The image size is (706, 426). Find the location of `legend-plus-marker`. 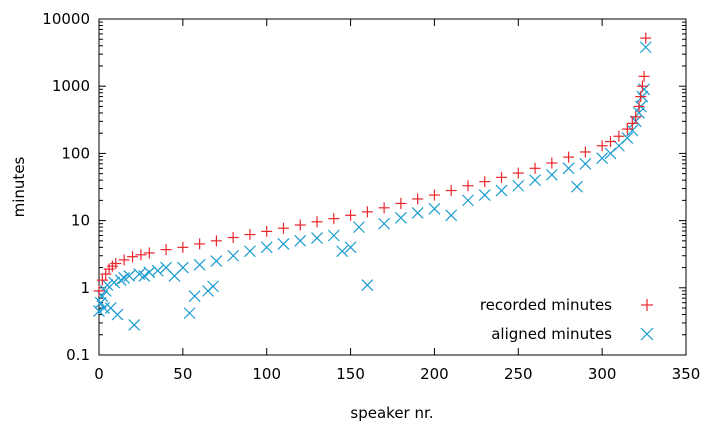

legend-plus-marker is located at coordinates (647, 305).